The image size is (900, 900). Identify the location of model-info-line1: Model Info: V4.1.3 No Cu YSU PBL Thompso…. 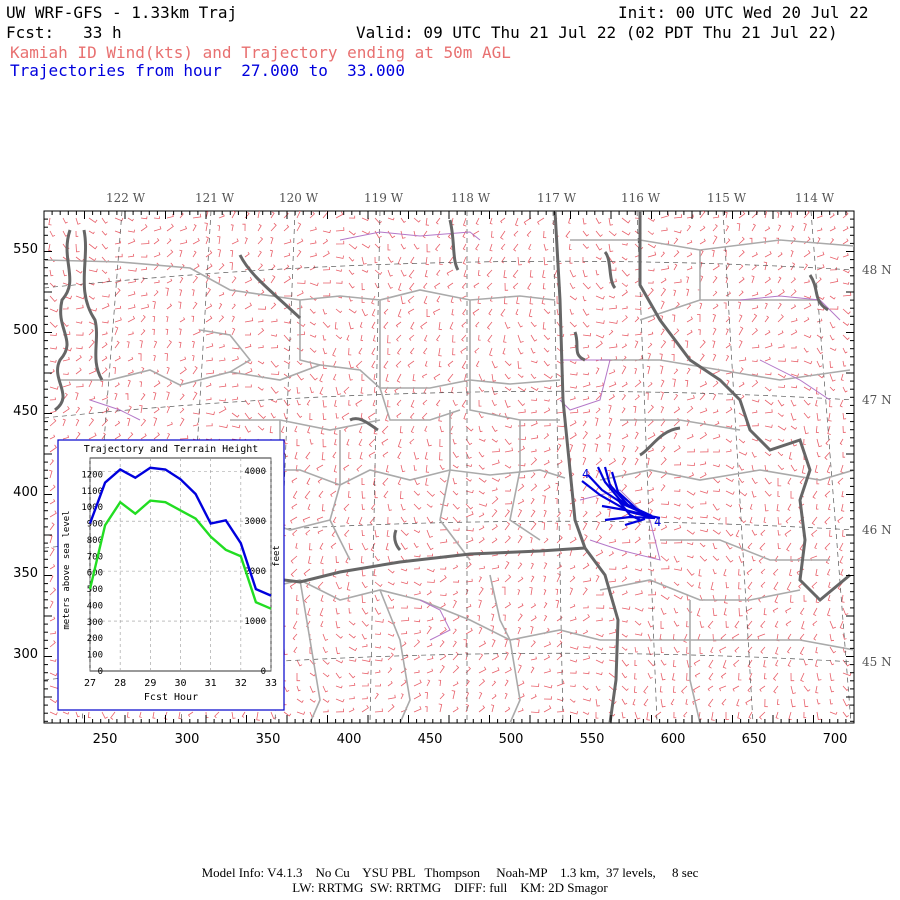
(450, 872).